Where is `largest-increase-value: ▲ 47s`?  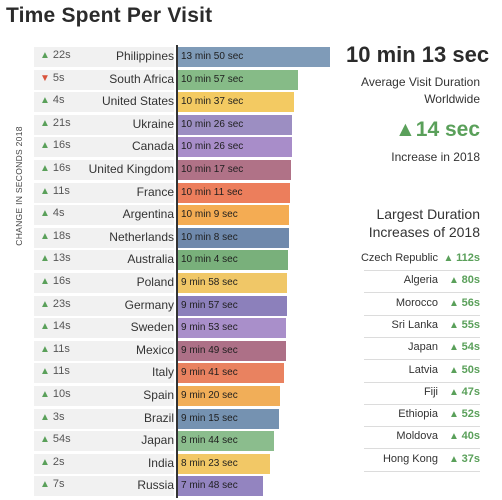 largest-increase-value: ▲ 47s is located at coordinates (464, 392).